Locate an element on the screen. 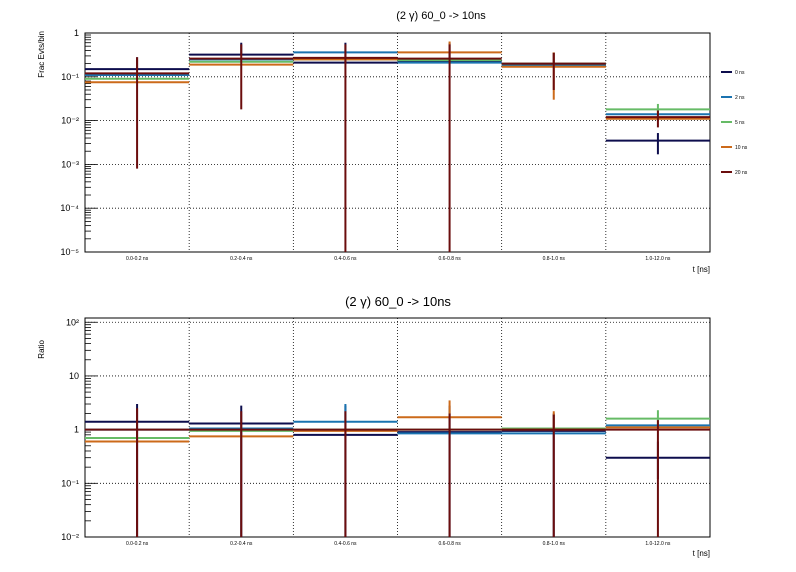 This screenshot has width=796, height=572. bottom-x-category-label: 0.0-0.2 ns is located at coordinates (137, 544).